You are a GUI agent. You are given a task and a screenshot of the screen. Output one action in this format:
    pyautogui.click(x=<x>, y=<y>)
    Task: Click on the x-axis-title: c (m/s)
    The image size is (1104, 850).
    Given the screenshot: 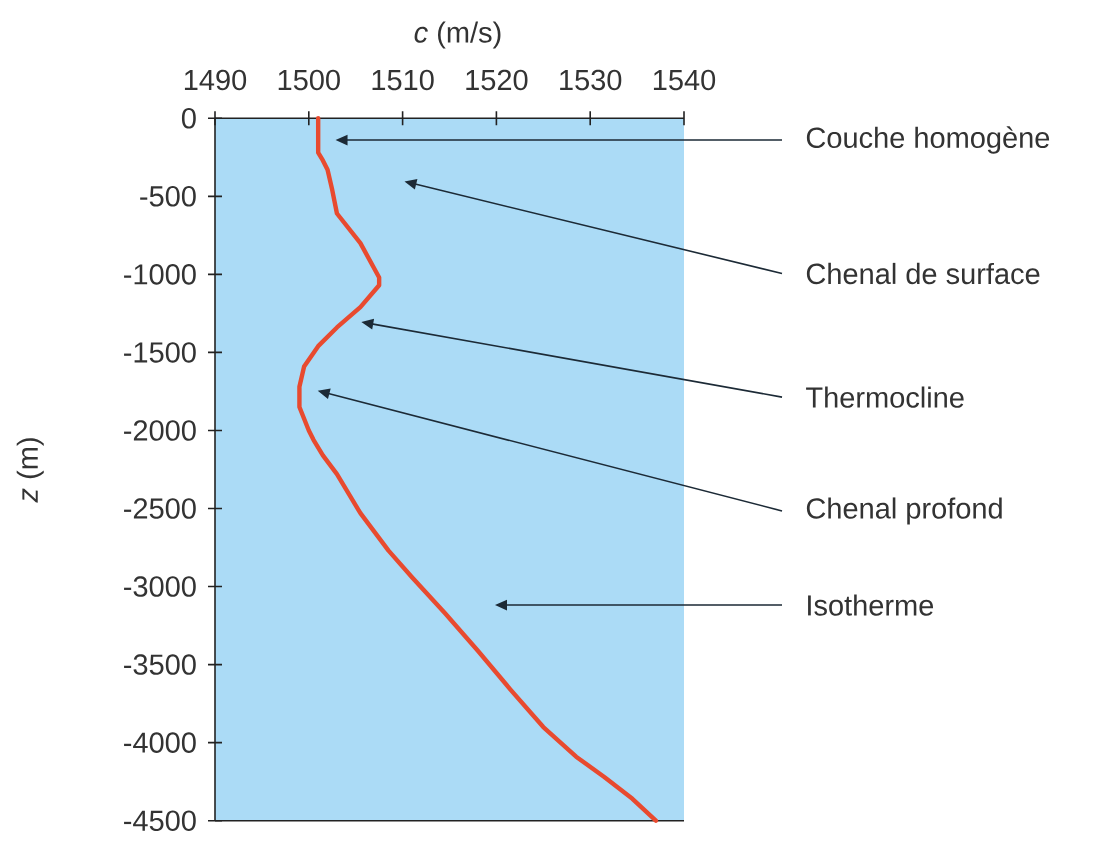 What is the action you would take?
    pyautogui.click(x=457, y=35)
    